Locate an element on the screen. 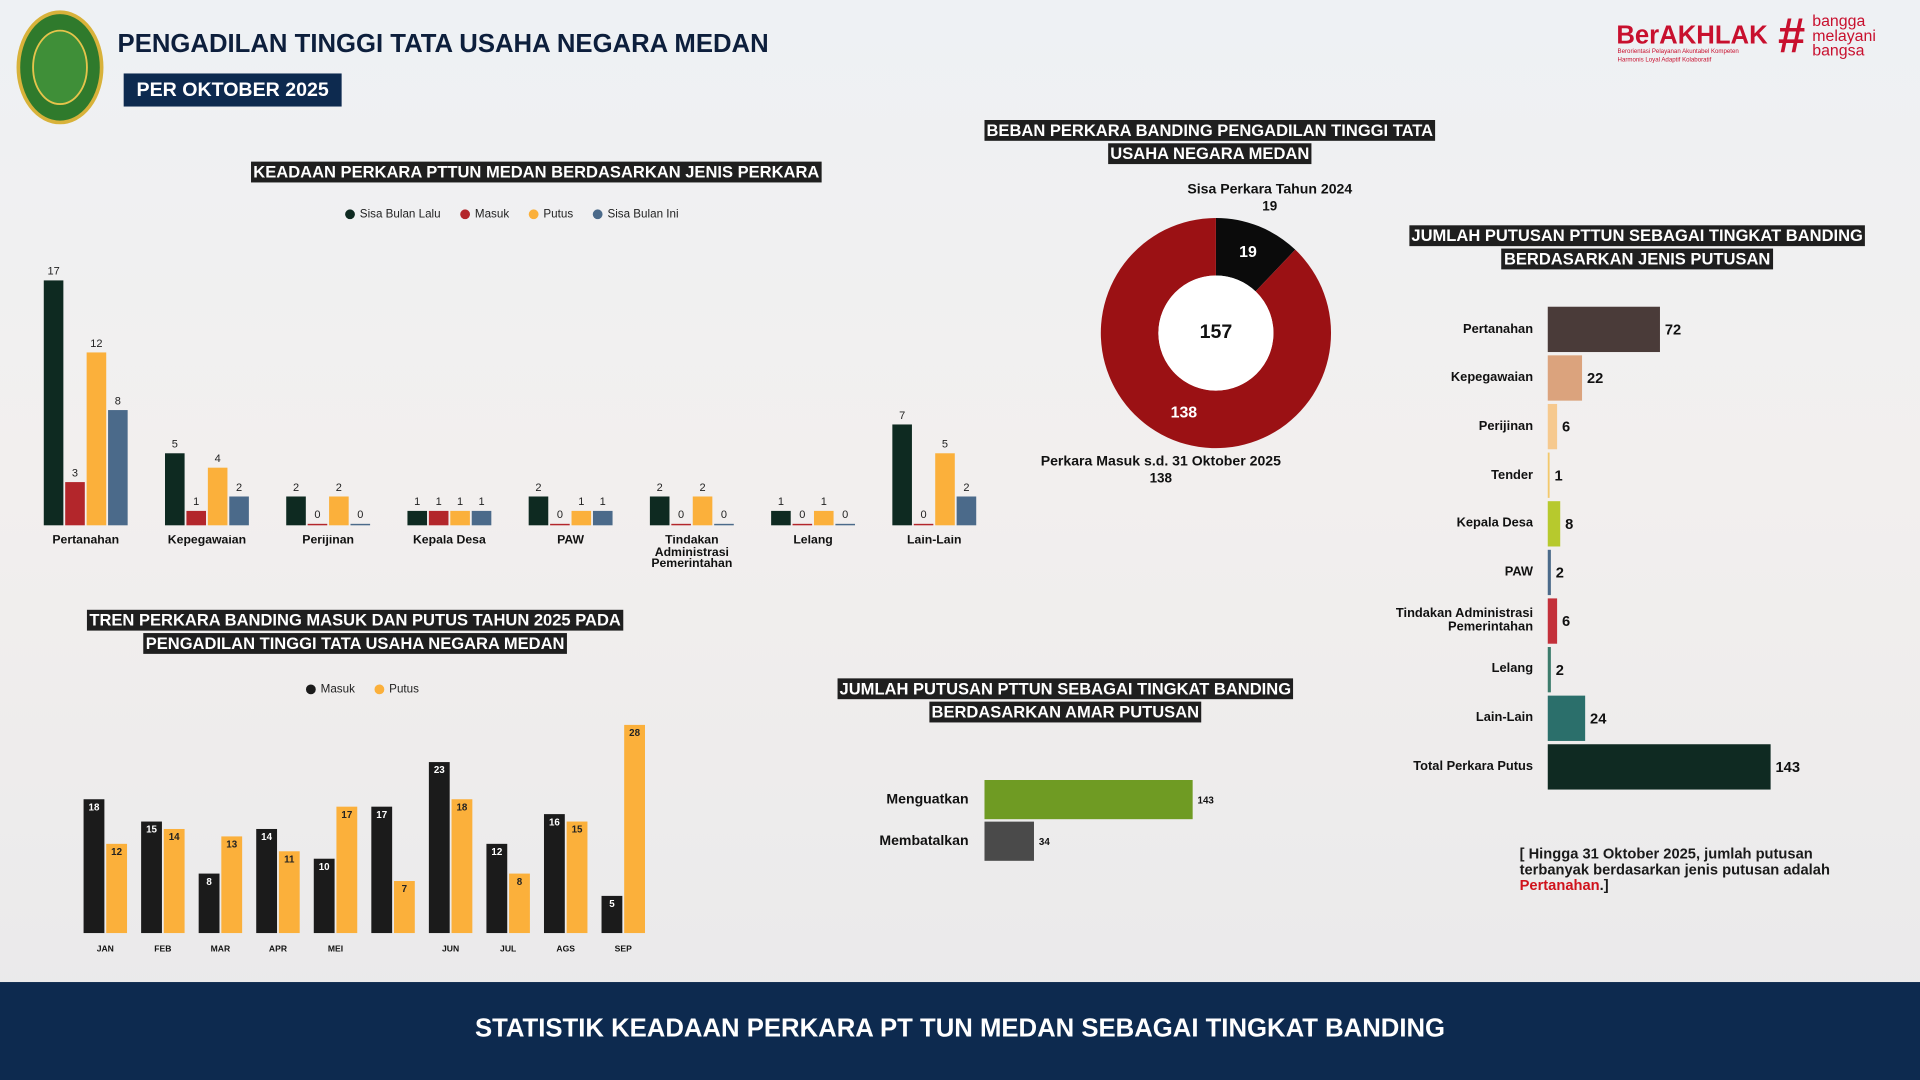 This screenshot has height=1080, width=1920. category-label-box: Lelang is located at coordinates (1512, 669).